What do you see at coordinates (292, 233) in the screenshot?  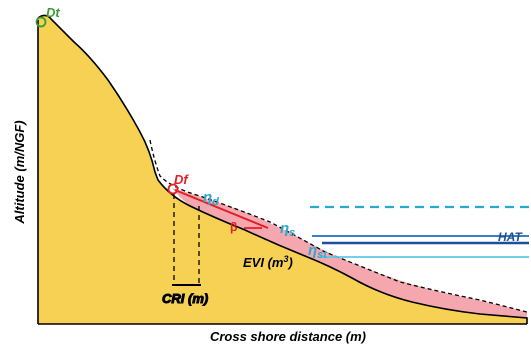 I see `eta-s-subscript: s` at bounding box center [292, 233].